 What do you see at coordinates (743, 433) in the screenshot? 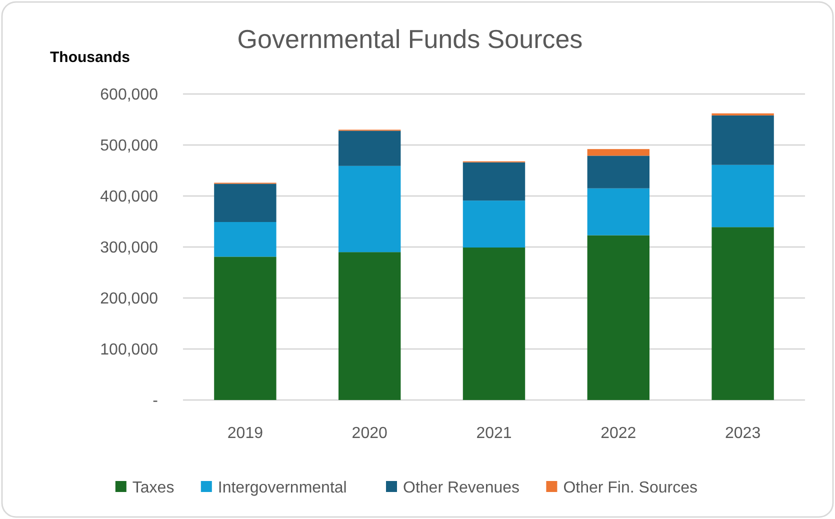
I see `x-tick-label: 2023` at bounding box center [743, 433].